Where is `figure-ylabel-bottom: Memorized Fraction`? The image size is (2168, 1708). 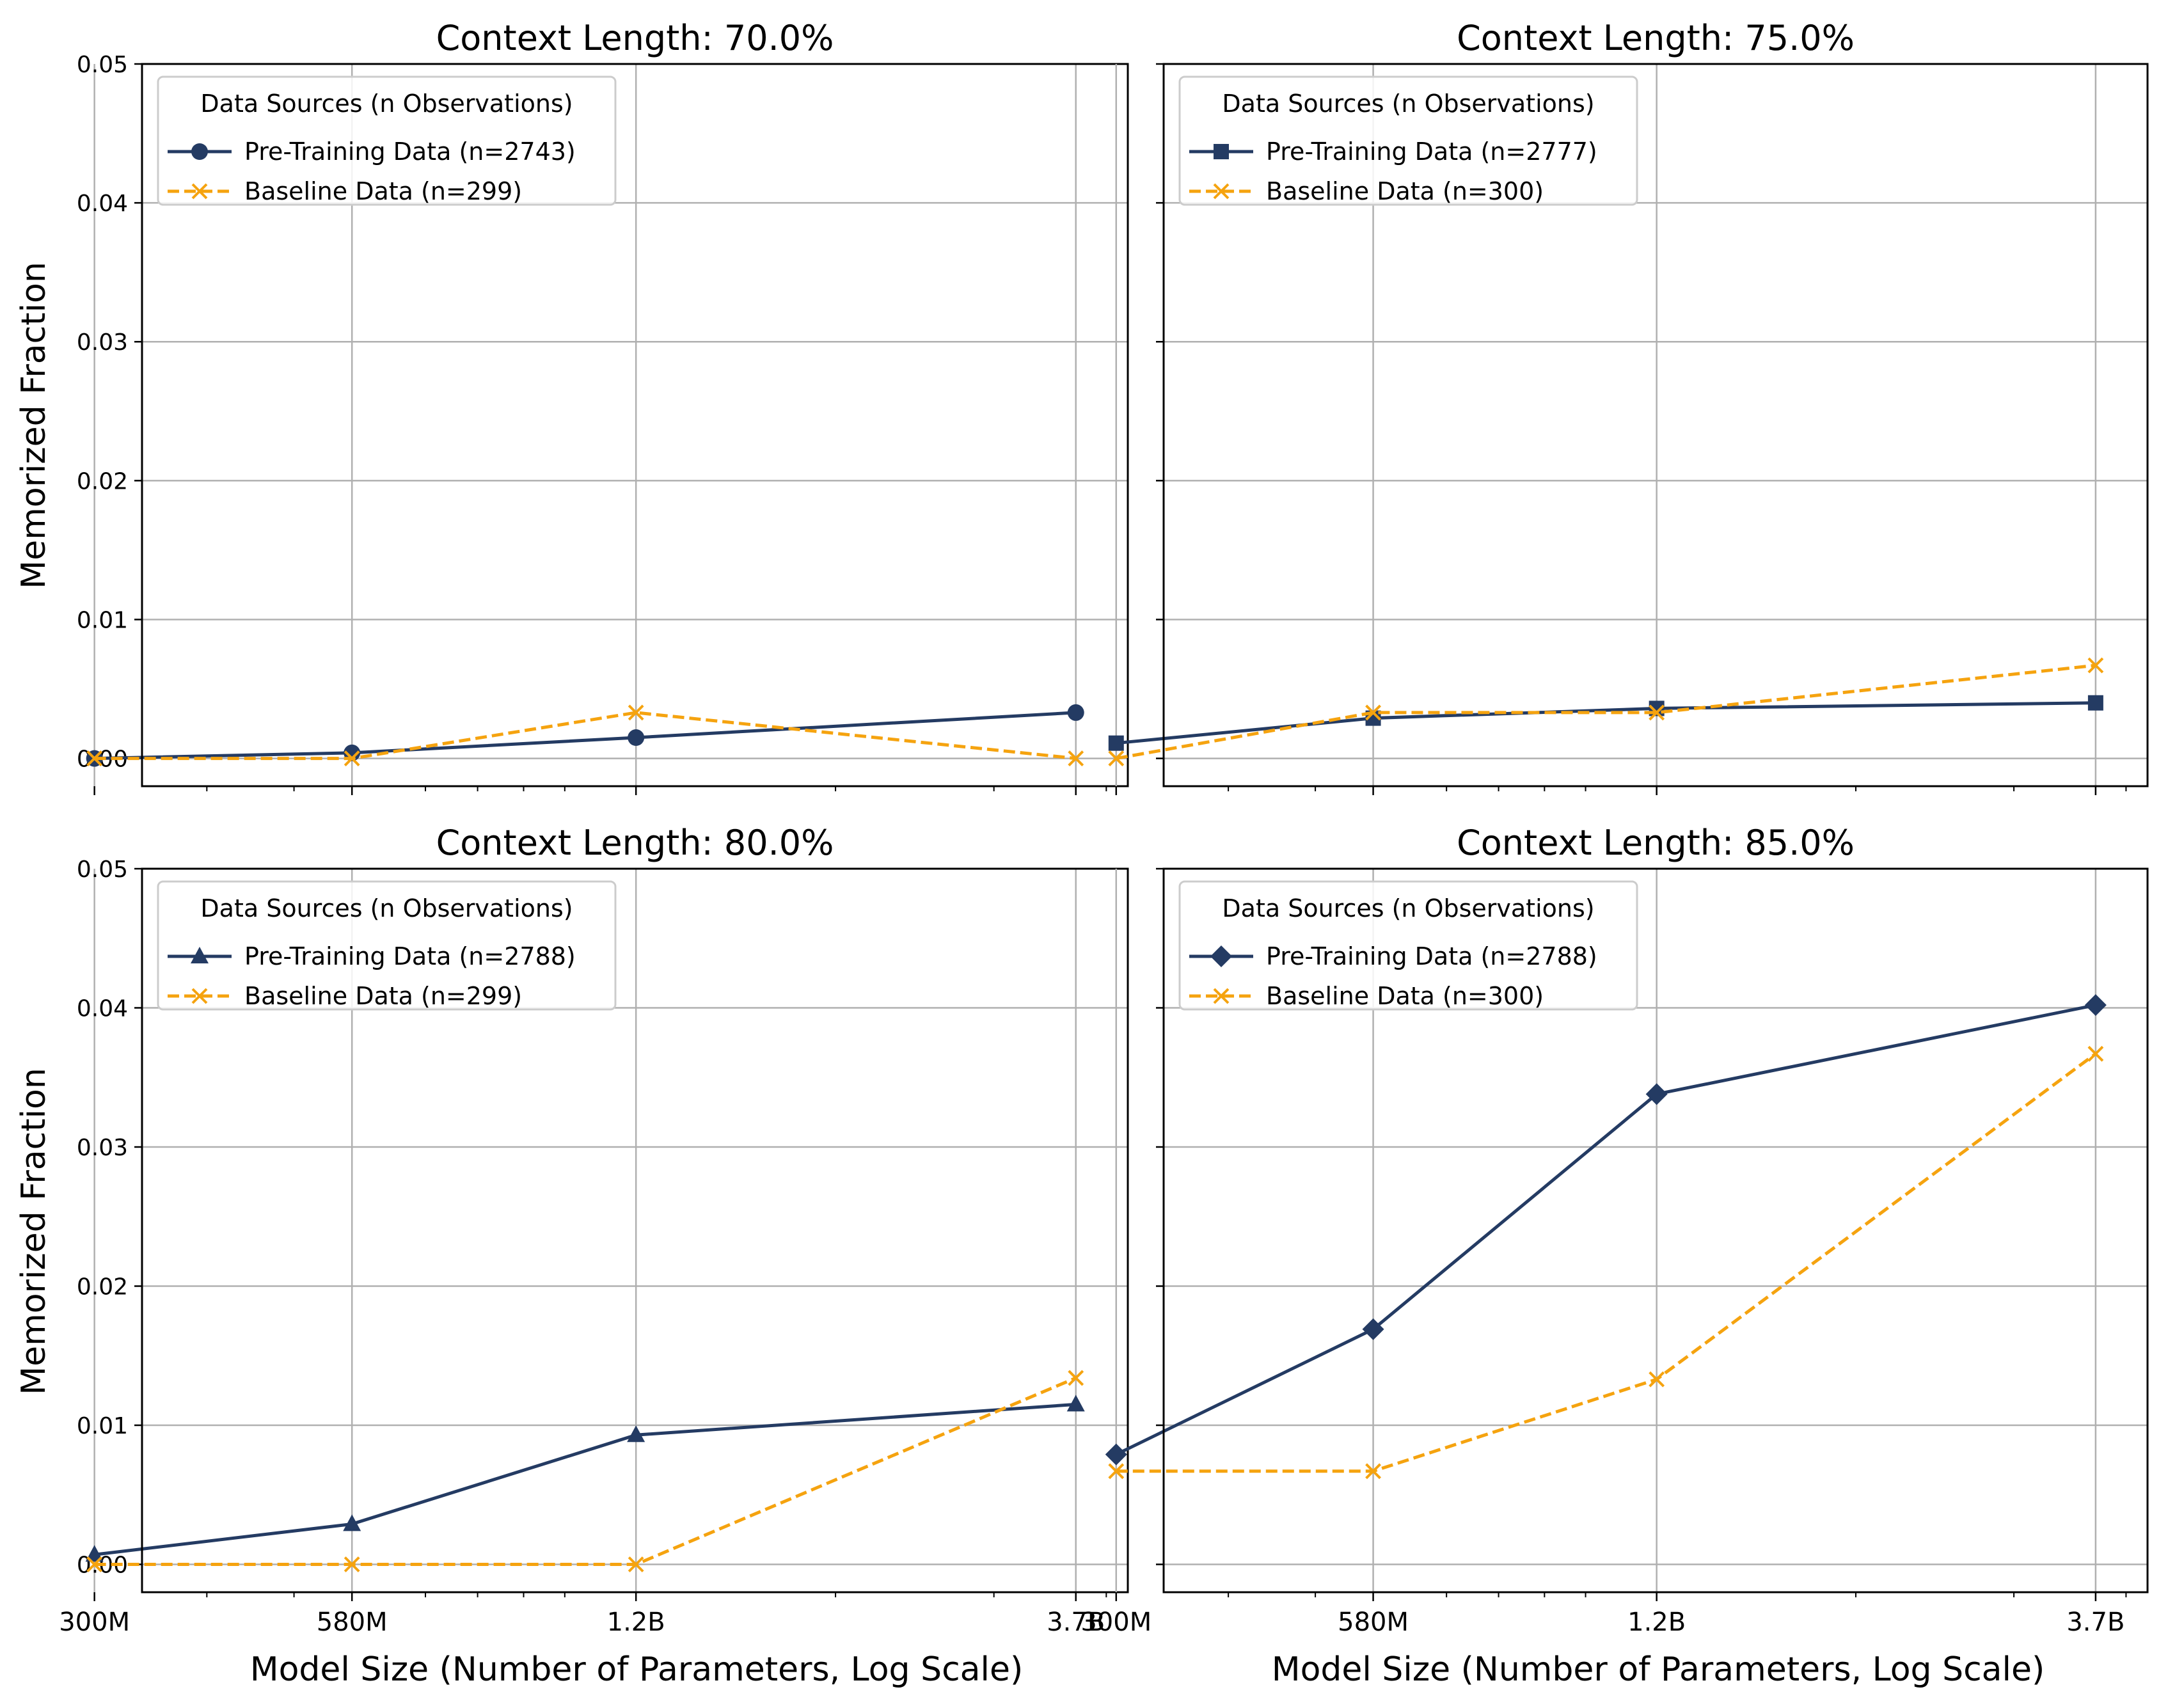 figure-ylabel-bottom: Memorized Fraction is located at coordinates (34, 1232).